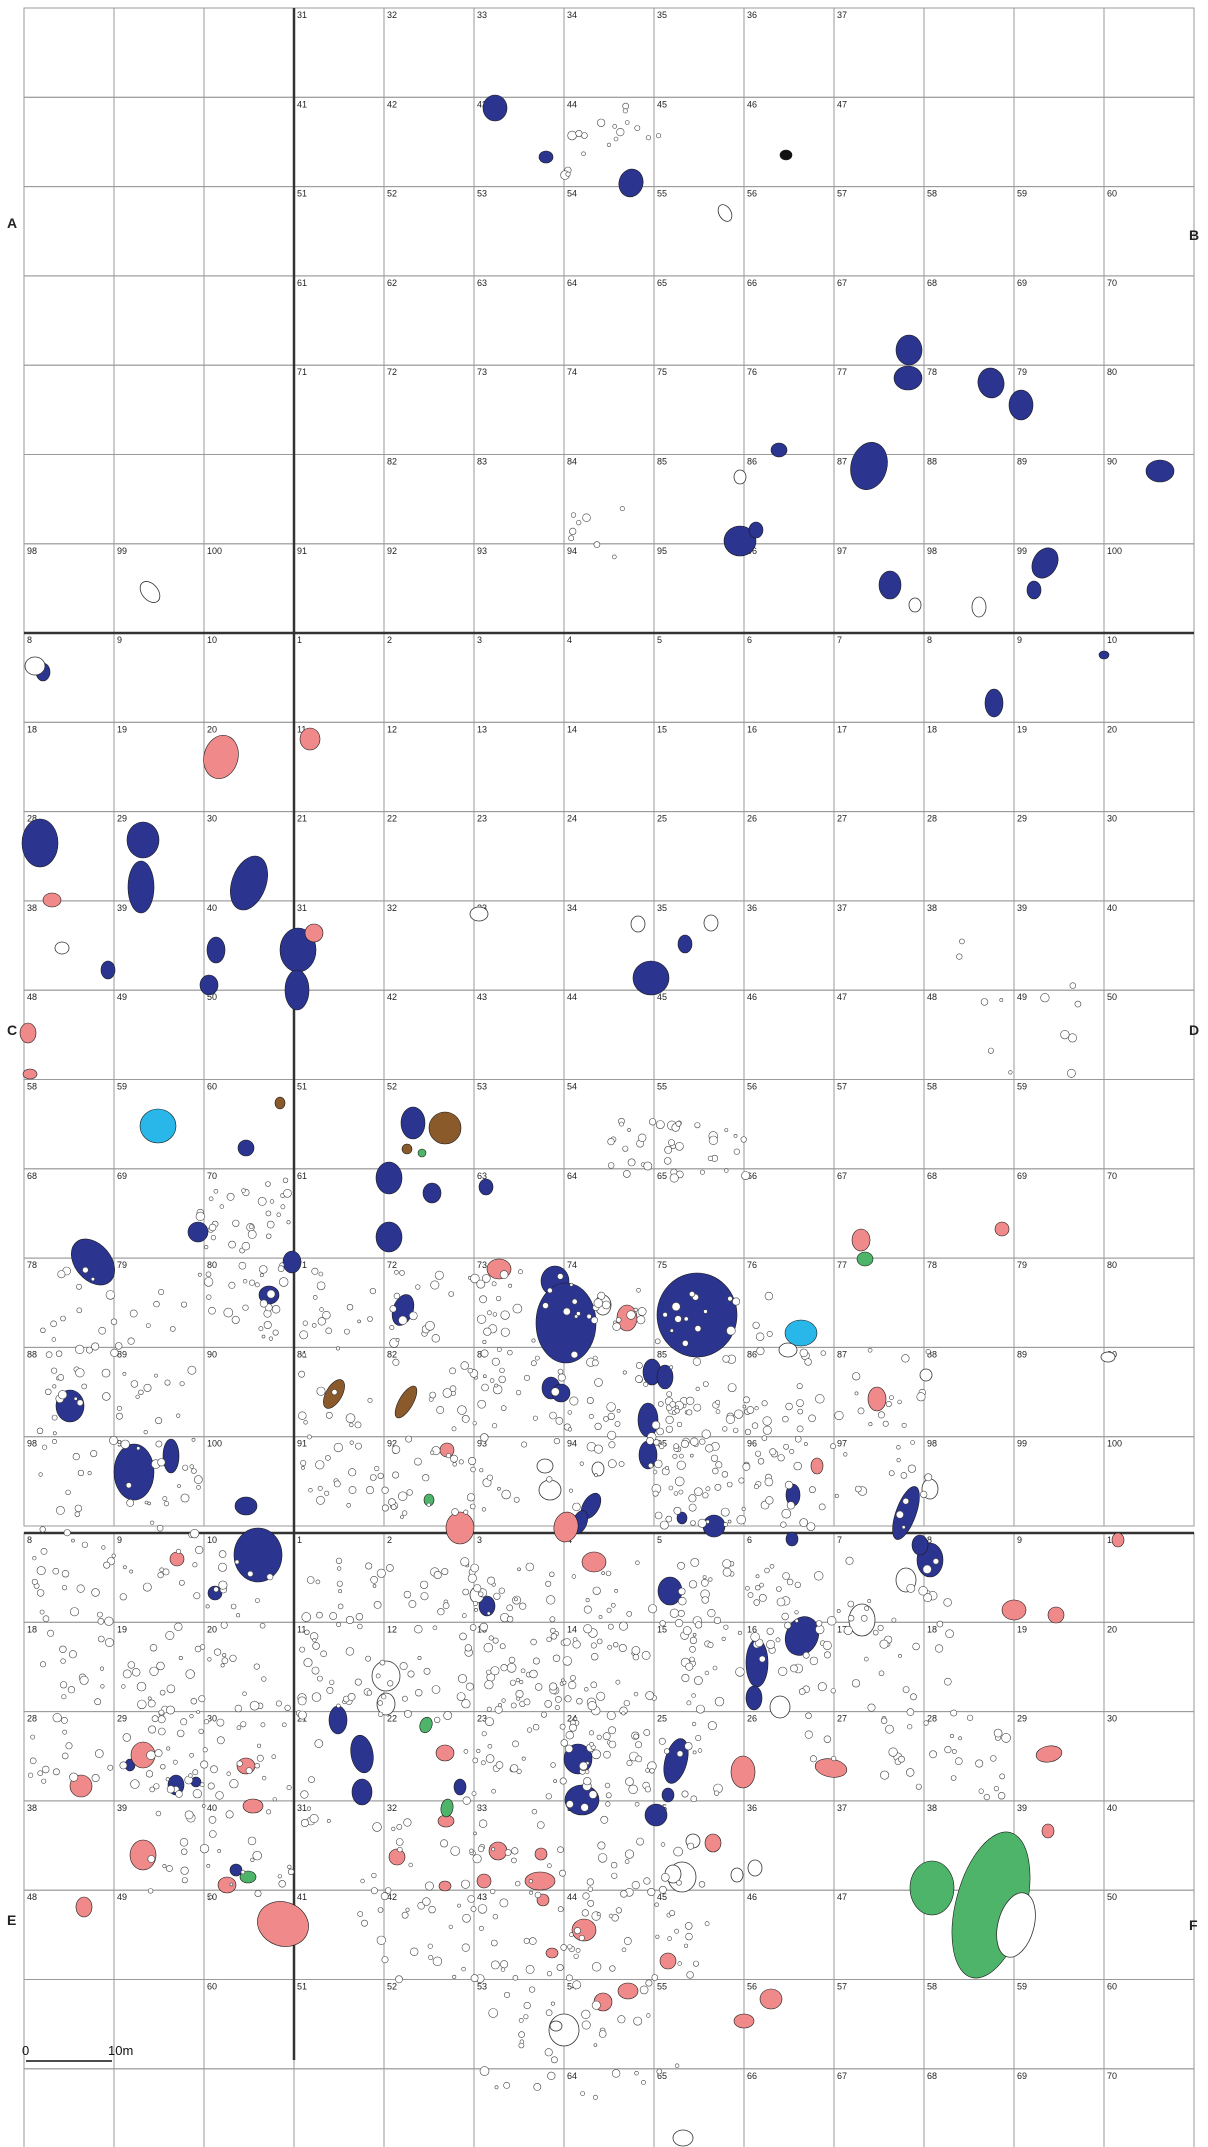 Image resolution: width=1208 pixels, height=2147 pixels. I want to click on feature-pink, so click(1048, 1831).